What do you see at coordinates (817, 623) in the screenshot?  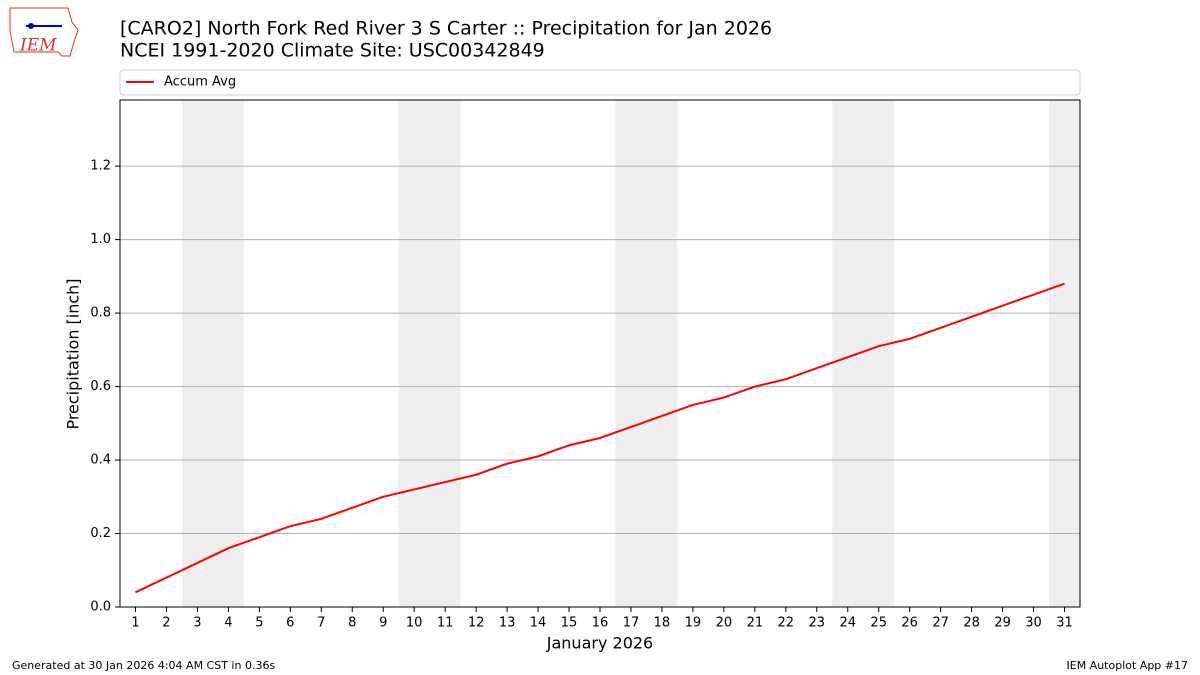 I see `x-tick-label: 23` at bounding box center [817, 623].